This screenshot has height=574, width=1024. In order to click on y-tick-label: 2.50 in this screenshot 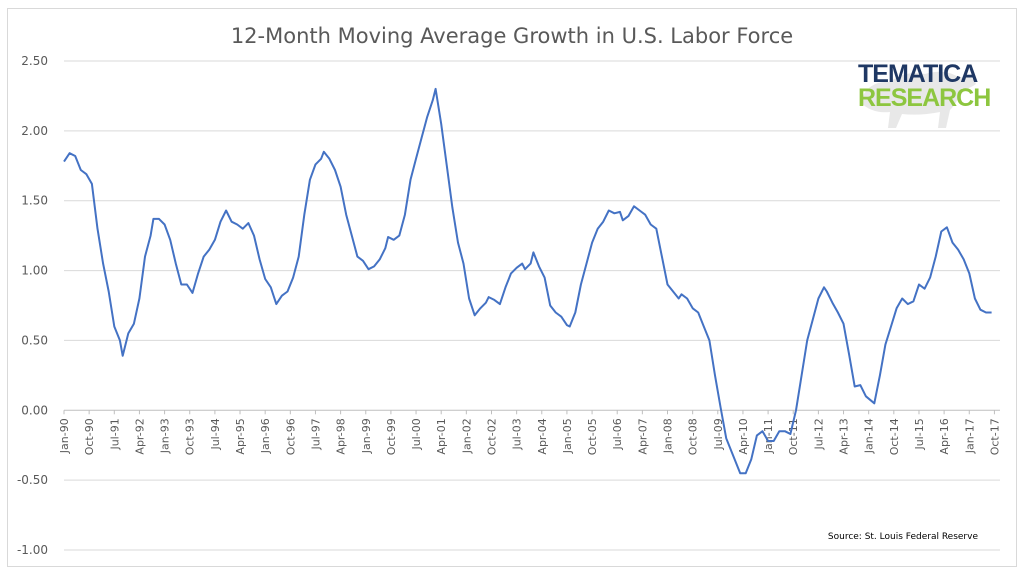, I will do `click(34, 61)`.